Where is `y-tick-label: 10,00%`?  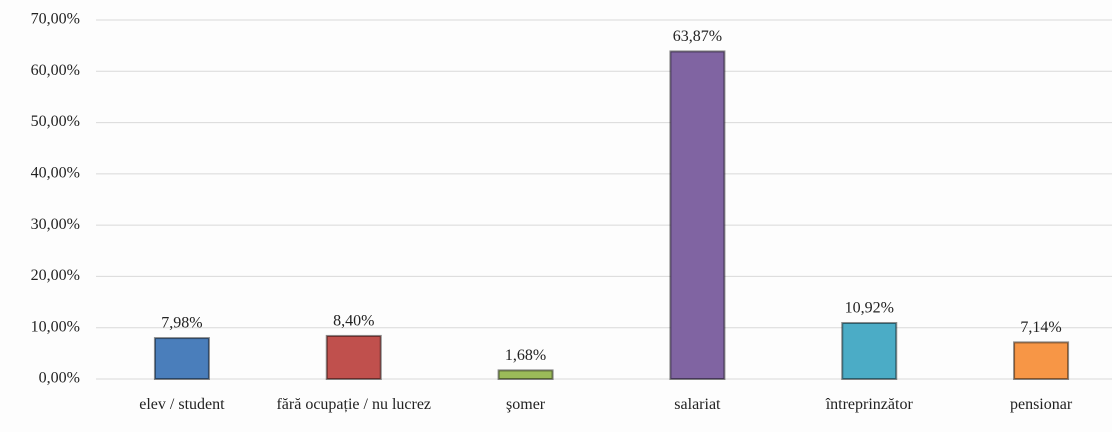 y-tick-label: 10,00% is located at coordinates (55, 326).